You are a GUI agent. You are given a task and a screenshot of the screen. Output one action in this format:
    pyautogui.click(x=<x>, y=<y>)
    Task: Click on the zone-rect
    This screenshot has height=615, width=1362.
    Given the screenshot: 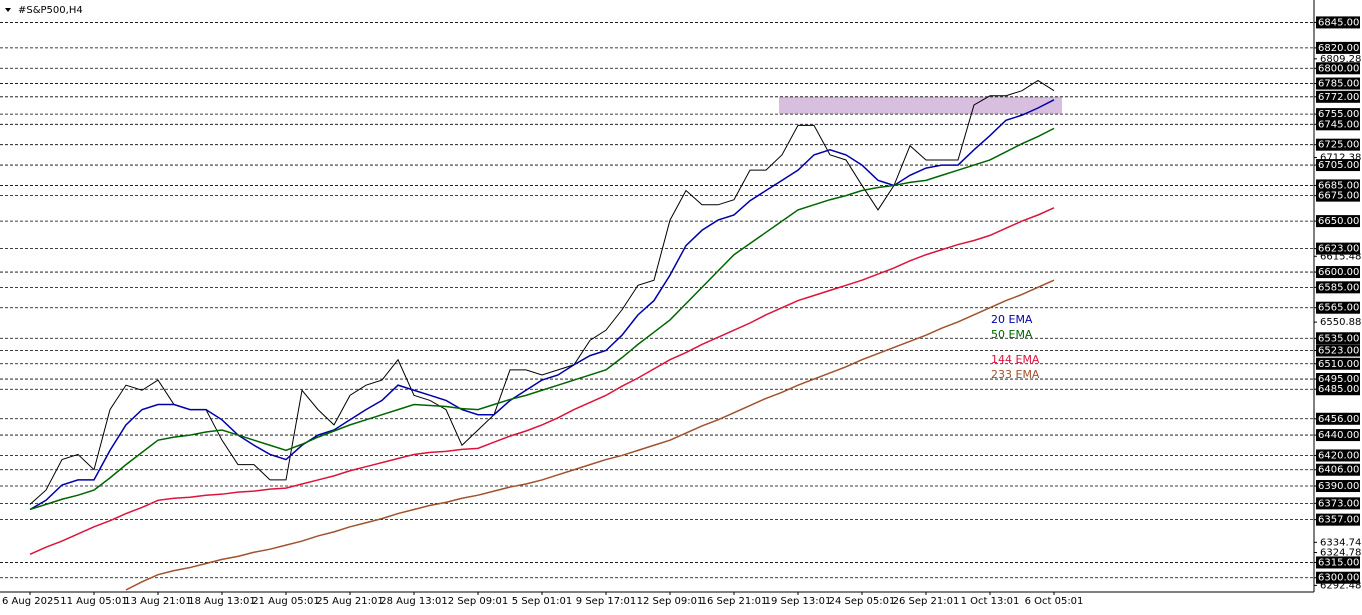 What is the action you would take?
    pyautogui.click(x=920, y=105)
    